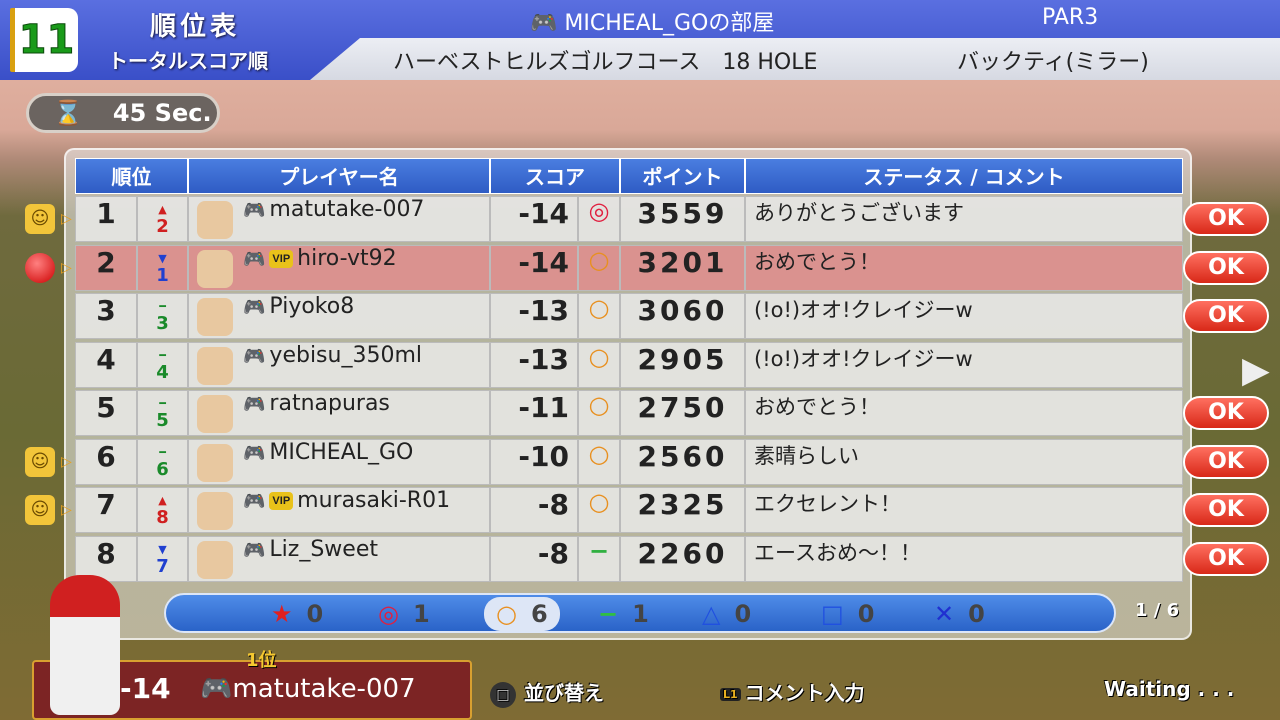 Image resolution: width=1280 pixels, height=720 pixels. I want to click on course-bar, so click(795, 59).